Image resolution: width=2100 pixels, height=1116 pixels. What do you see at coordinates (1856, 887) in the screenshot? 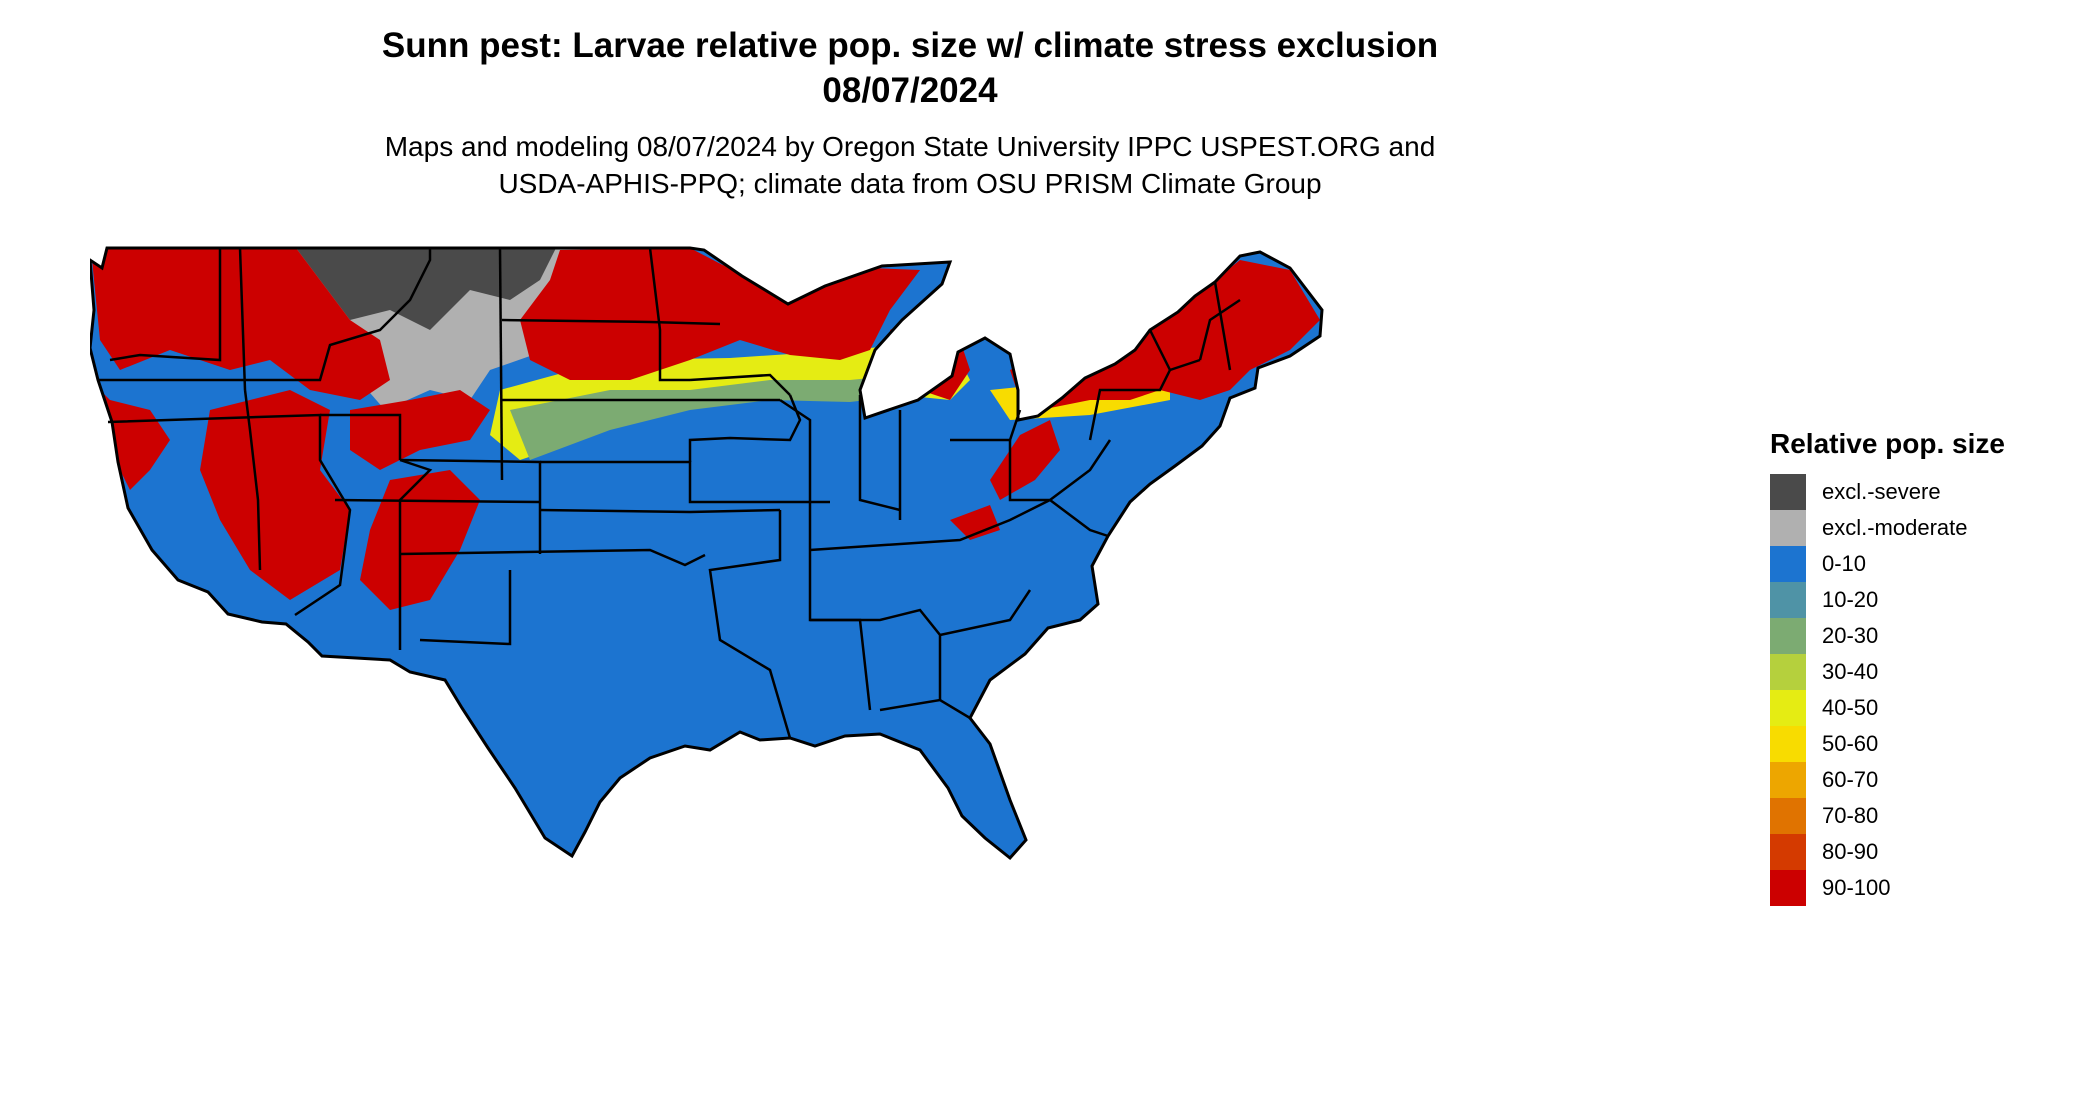
I see `legend-label: 90-100` at bounding box center [1856, 887].